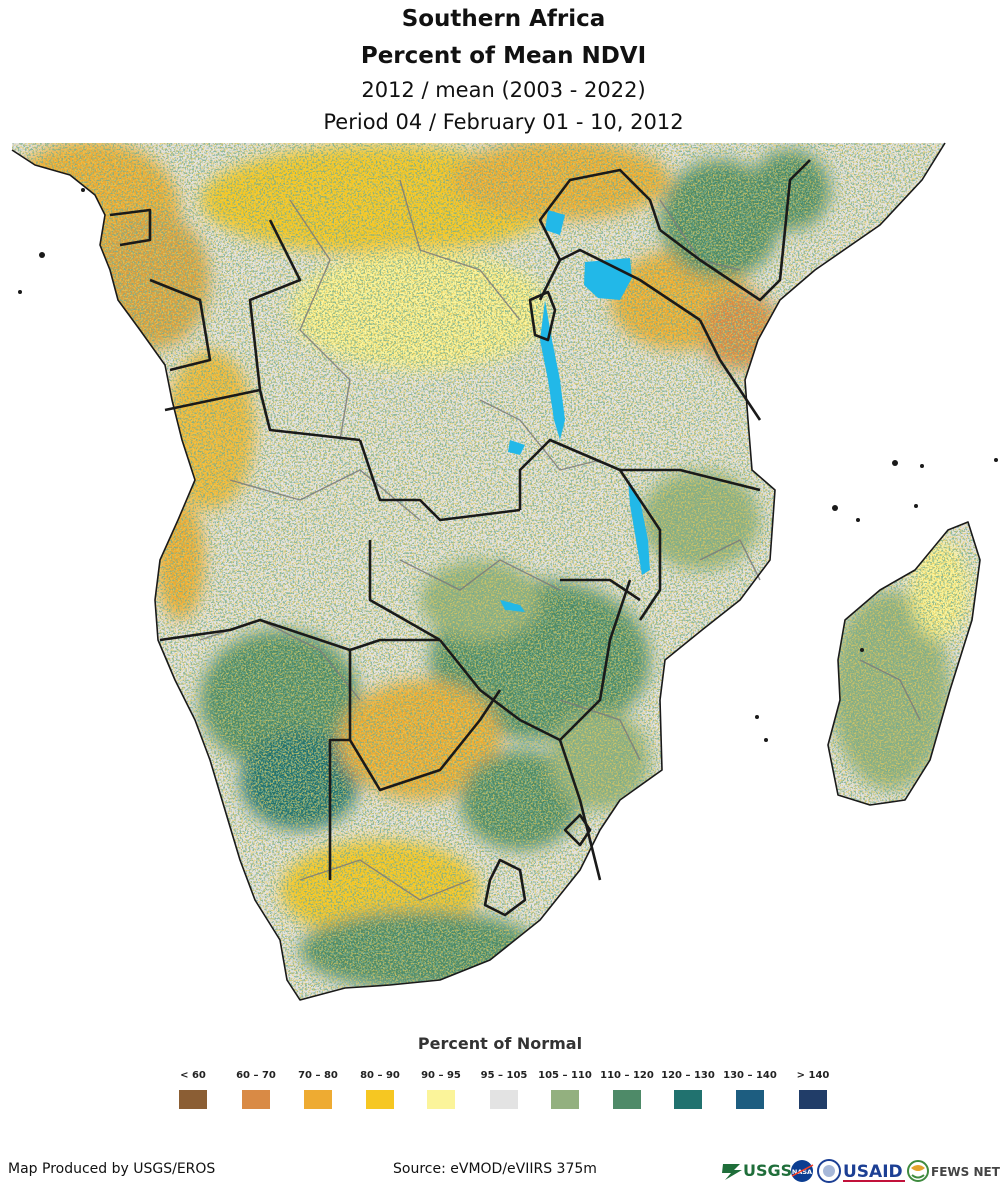 This screenshot has width=1007, height=1195. I want to click on map-credit: Map Produced by USGS/EROS, so click(112, 1169).